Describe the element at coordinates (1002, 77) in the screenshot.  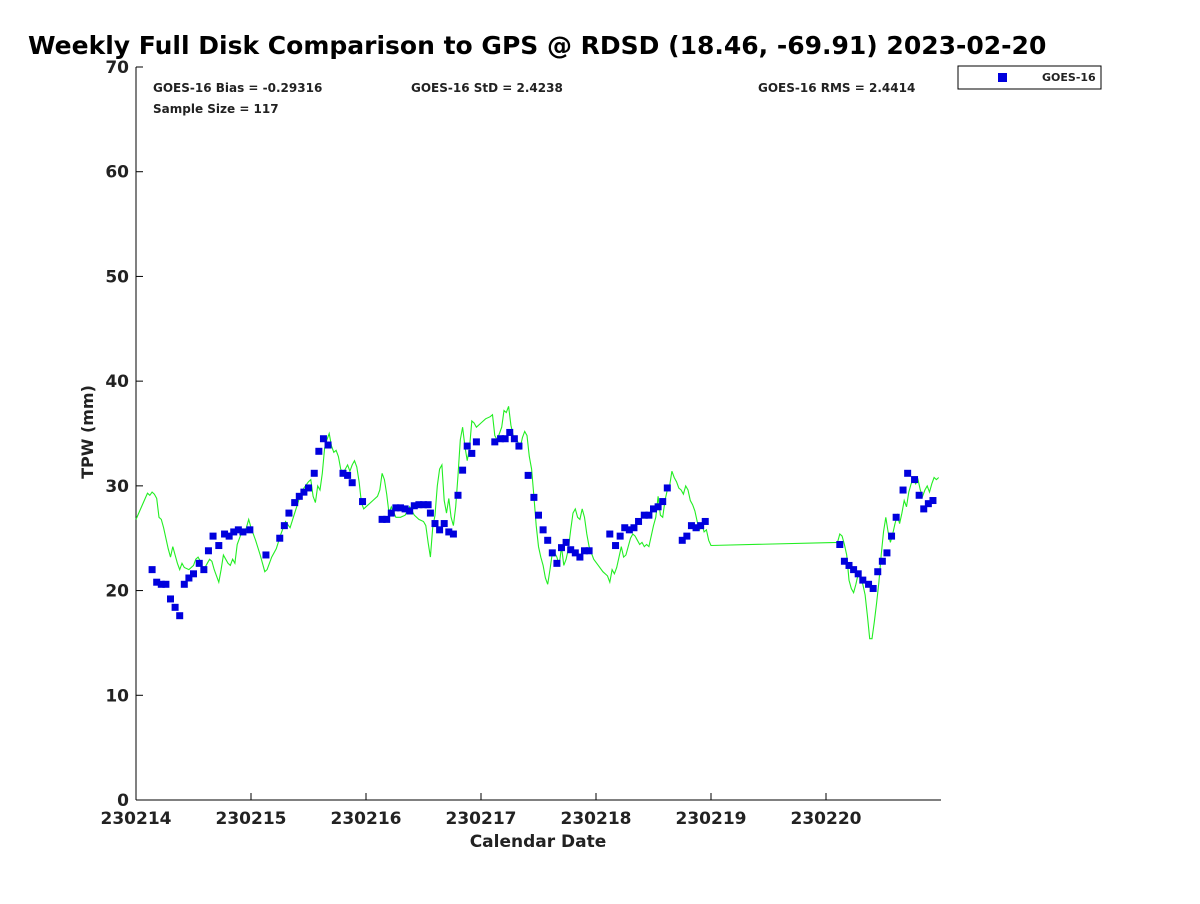
I see `legend-marker-goes` at that location.